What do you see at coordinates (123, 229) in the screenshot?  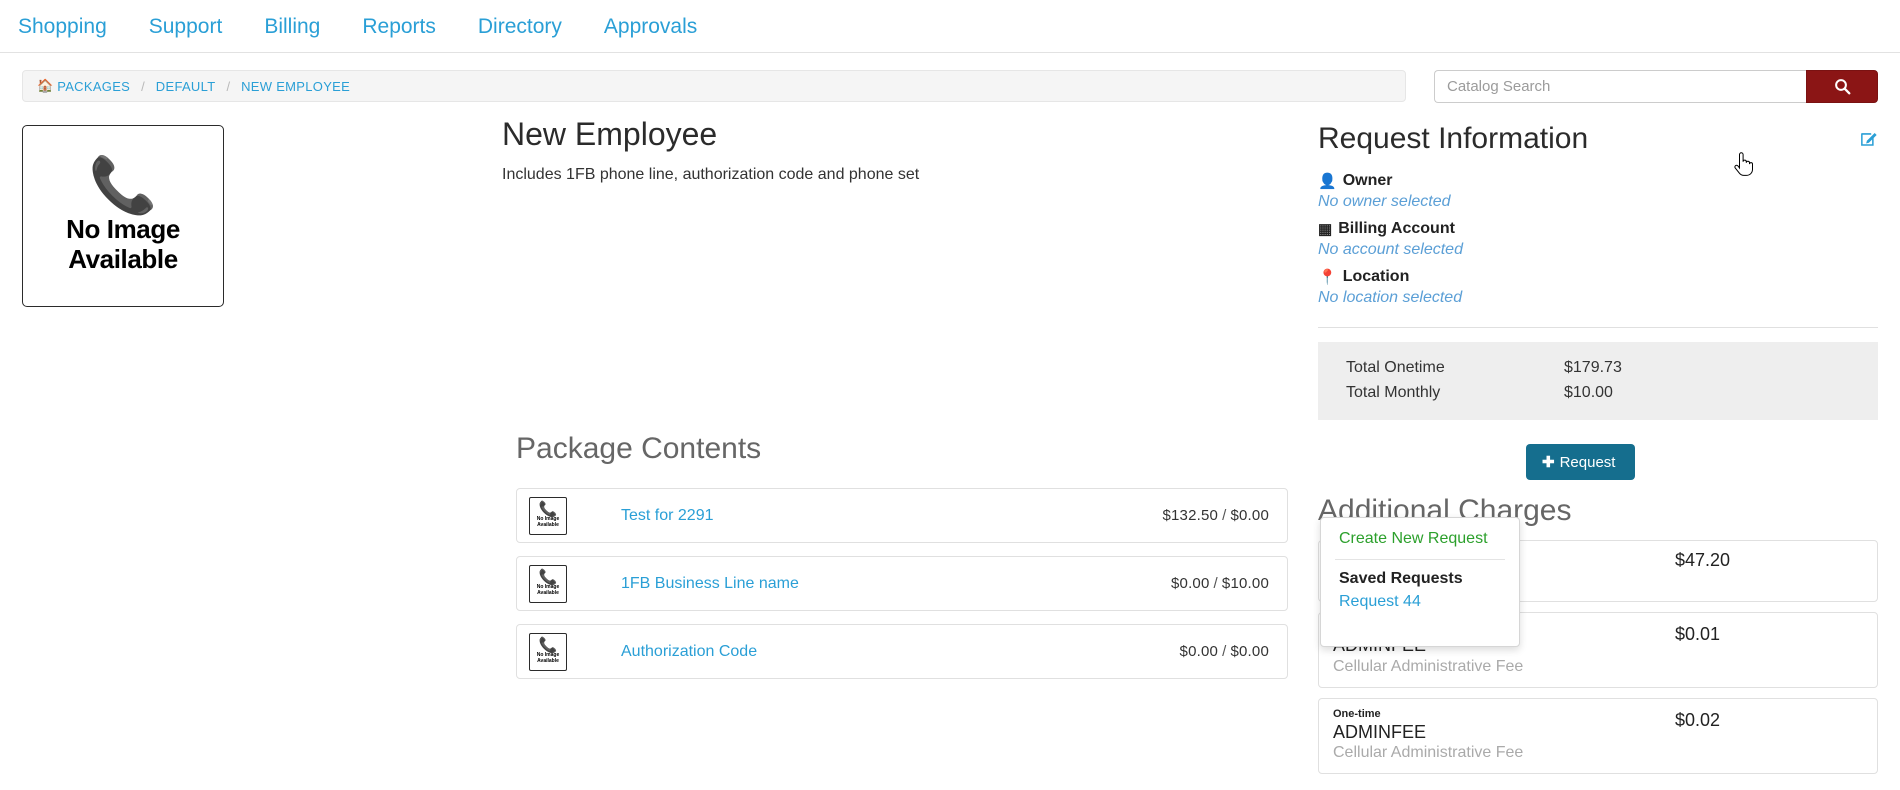 I see `no-image-line1: No Image` at bounding box center [123, 229].